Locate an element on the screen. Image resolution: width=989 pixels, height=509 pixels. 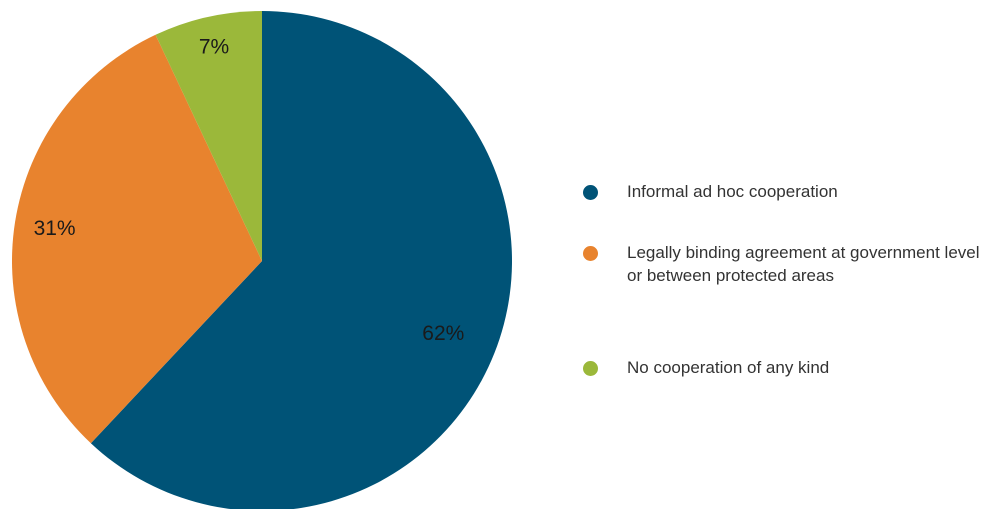
slice-data-label: 31% is located at coordinates (55, 228).